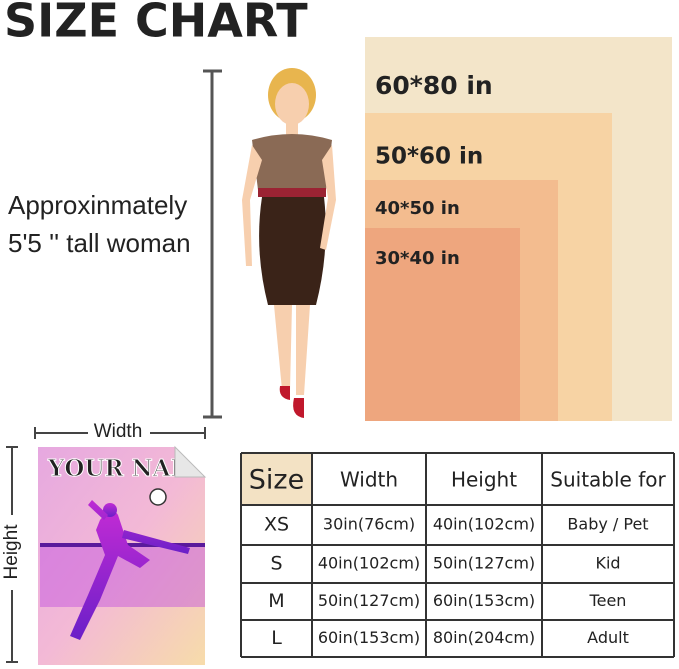 The height and width of the screenshot is (669, 679). What do you see at coordinates (118, 431) in the screenshot?
I see `width-label: Width` at bounding box center [118, 431].